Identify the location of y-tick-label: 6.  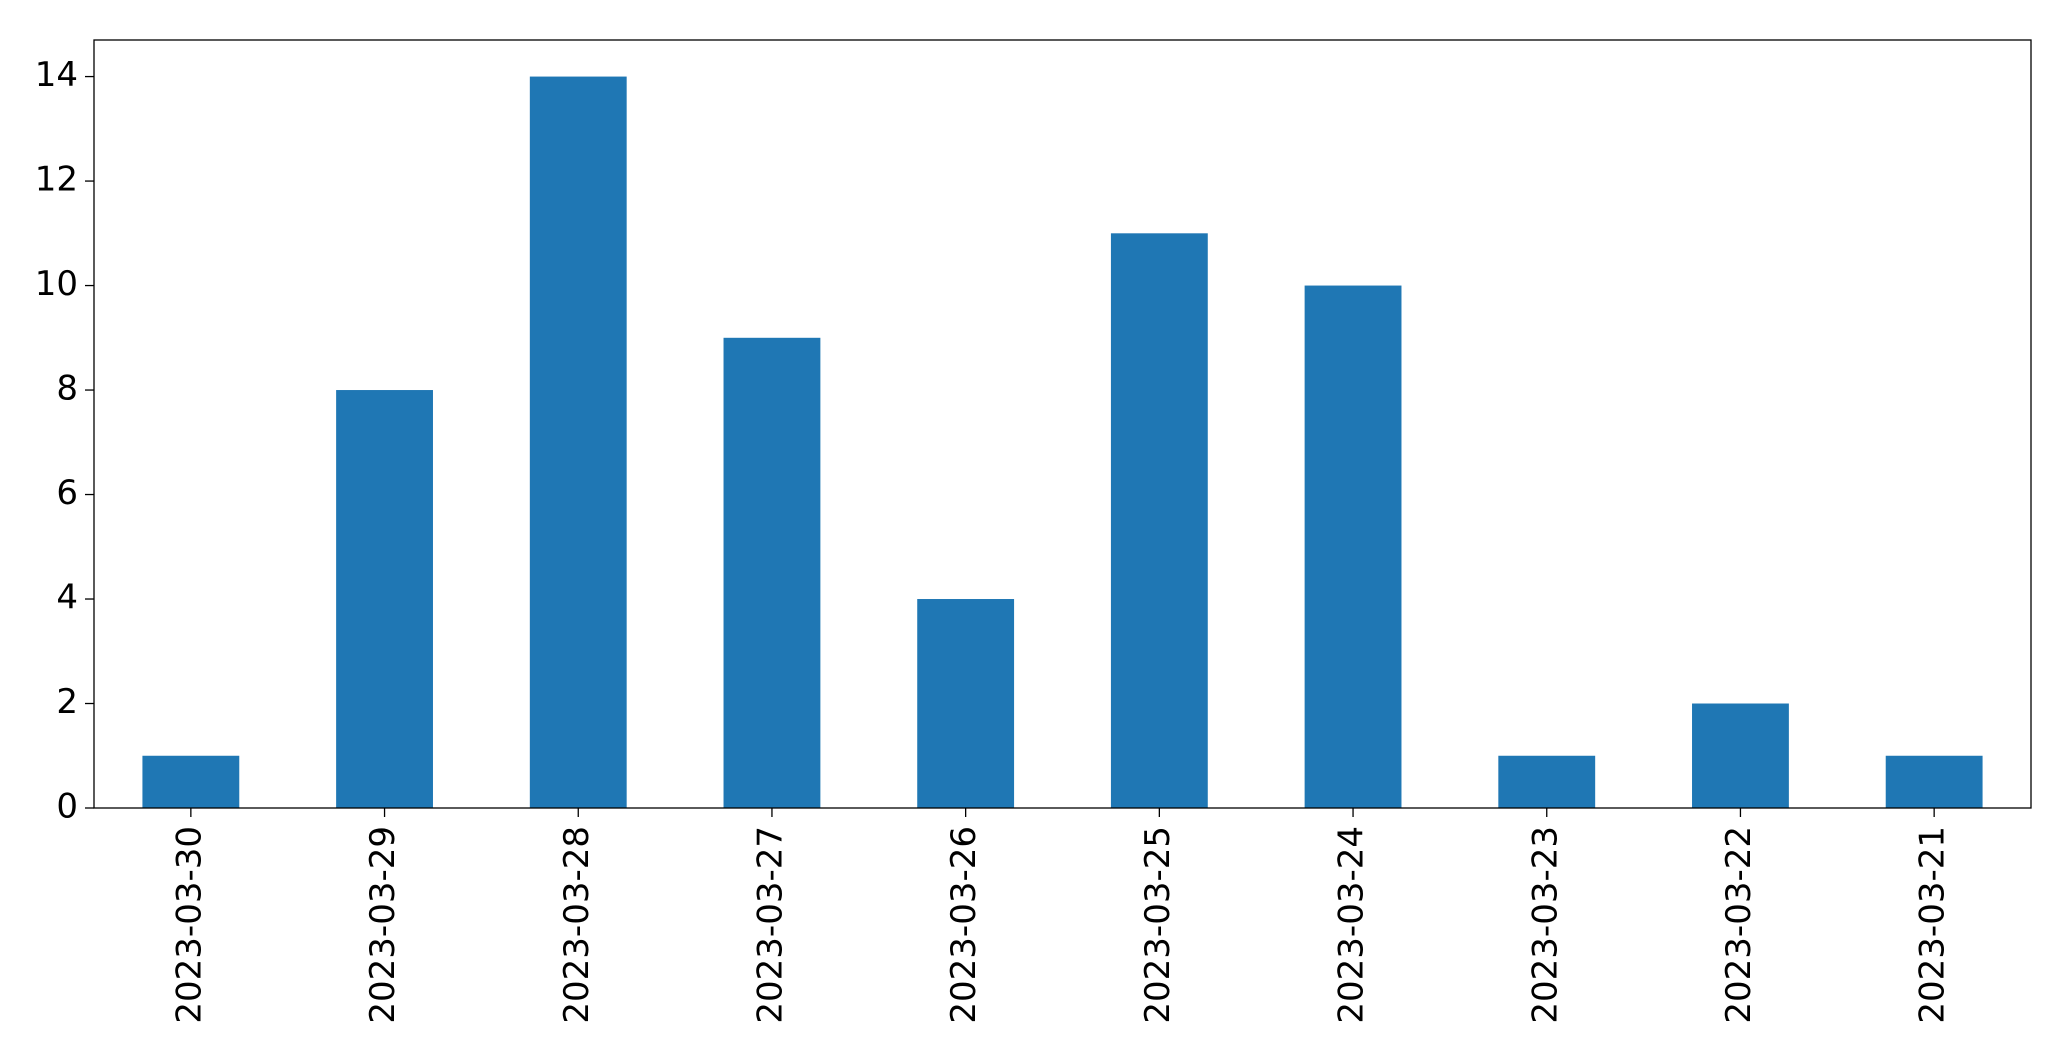
(67, 493).